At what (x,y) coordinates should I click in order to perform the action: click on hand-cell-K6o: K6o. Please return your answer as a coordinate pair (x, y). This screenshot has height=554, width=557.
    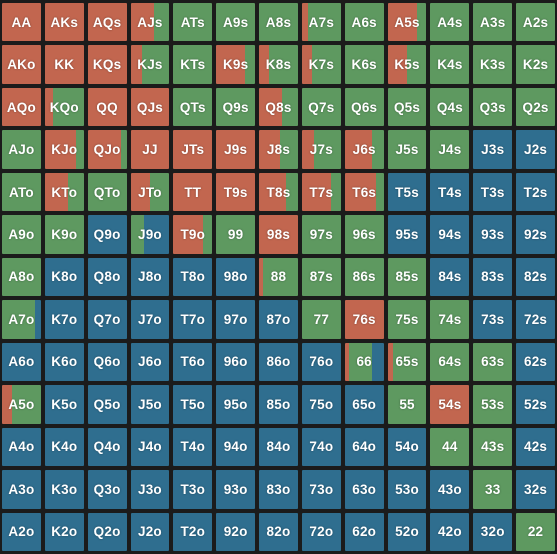
    Looking at the image, I should click on (64, 362).